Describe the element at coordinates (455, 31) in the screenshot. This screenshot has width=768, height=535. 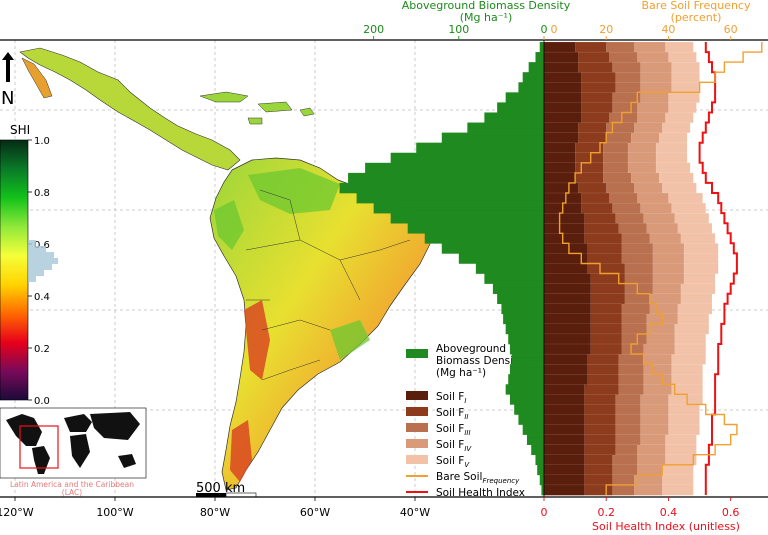
I see `top-axis-biomass: 200 100 0` at that location.